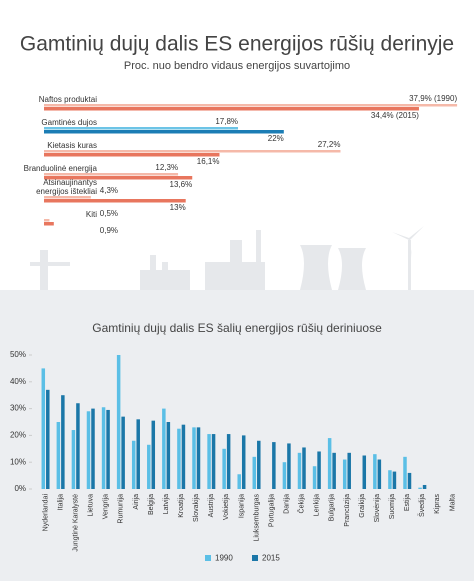  Describe the element at coordinates (226, 507) in the screenshot. I see `x-tick-label: Vokietija` at that location.